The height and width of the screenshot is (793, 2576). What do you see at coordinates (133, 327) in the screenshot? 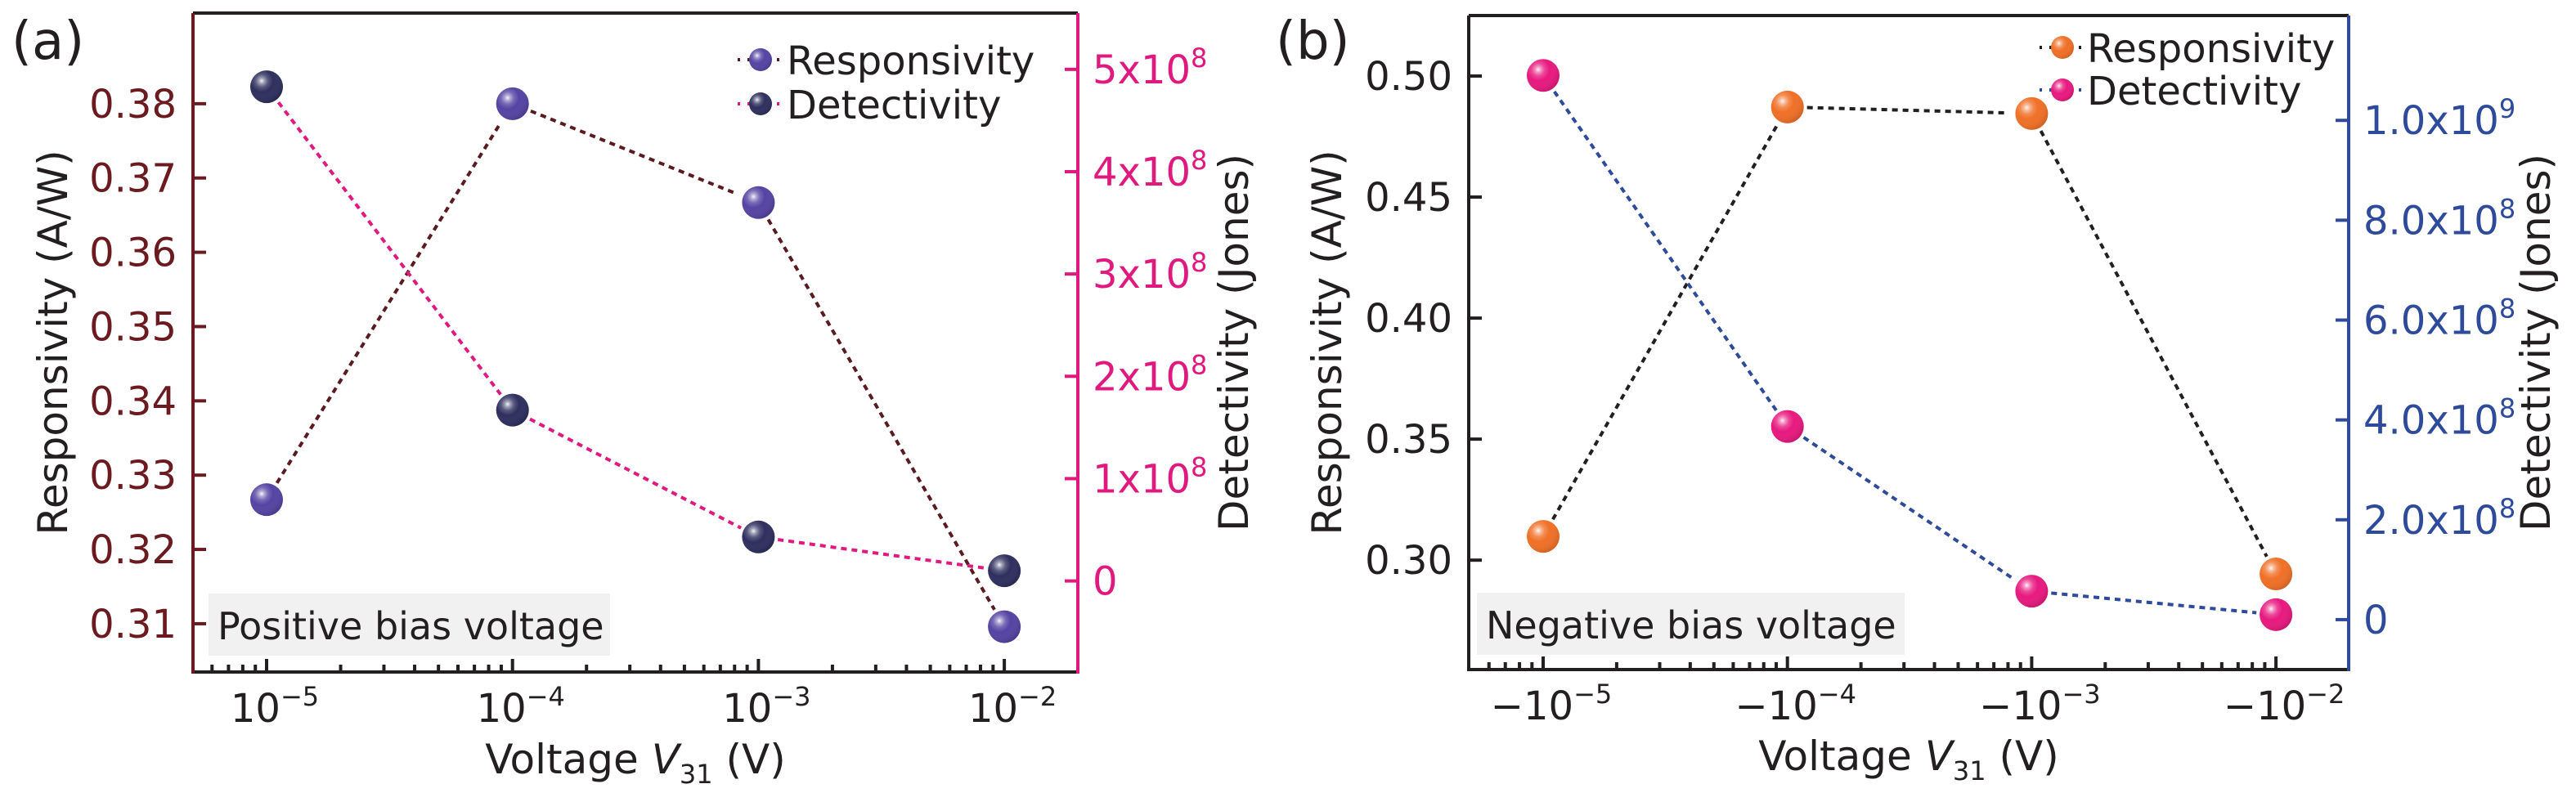
I see `y-tick-label-left: 0.35` at bounding box center [133, 327].